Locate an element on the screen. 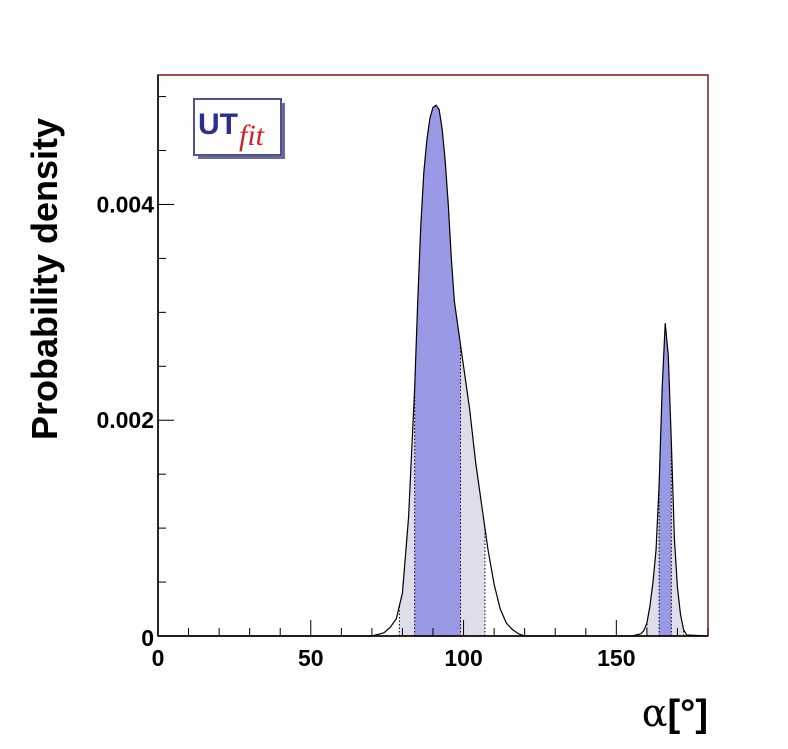  logo-text-fit: fit is located at coordinates (252, 135).